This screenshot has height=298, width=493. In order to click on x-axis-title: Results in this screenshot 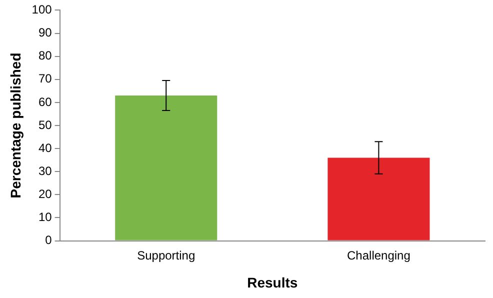, I will do `click(272, 282)`.